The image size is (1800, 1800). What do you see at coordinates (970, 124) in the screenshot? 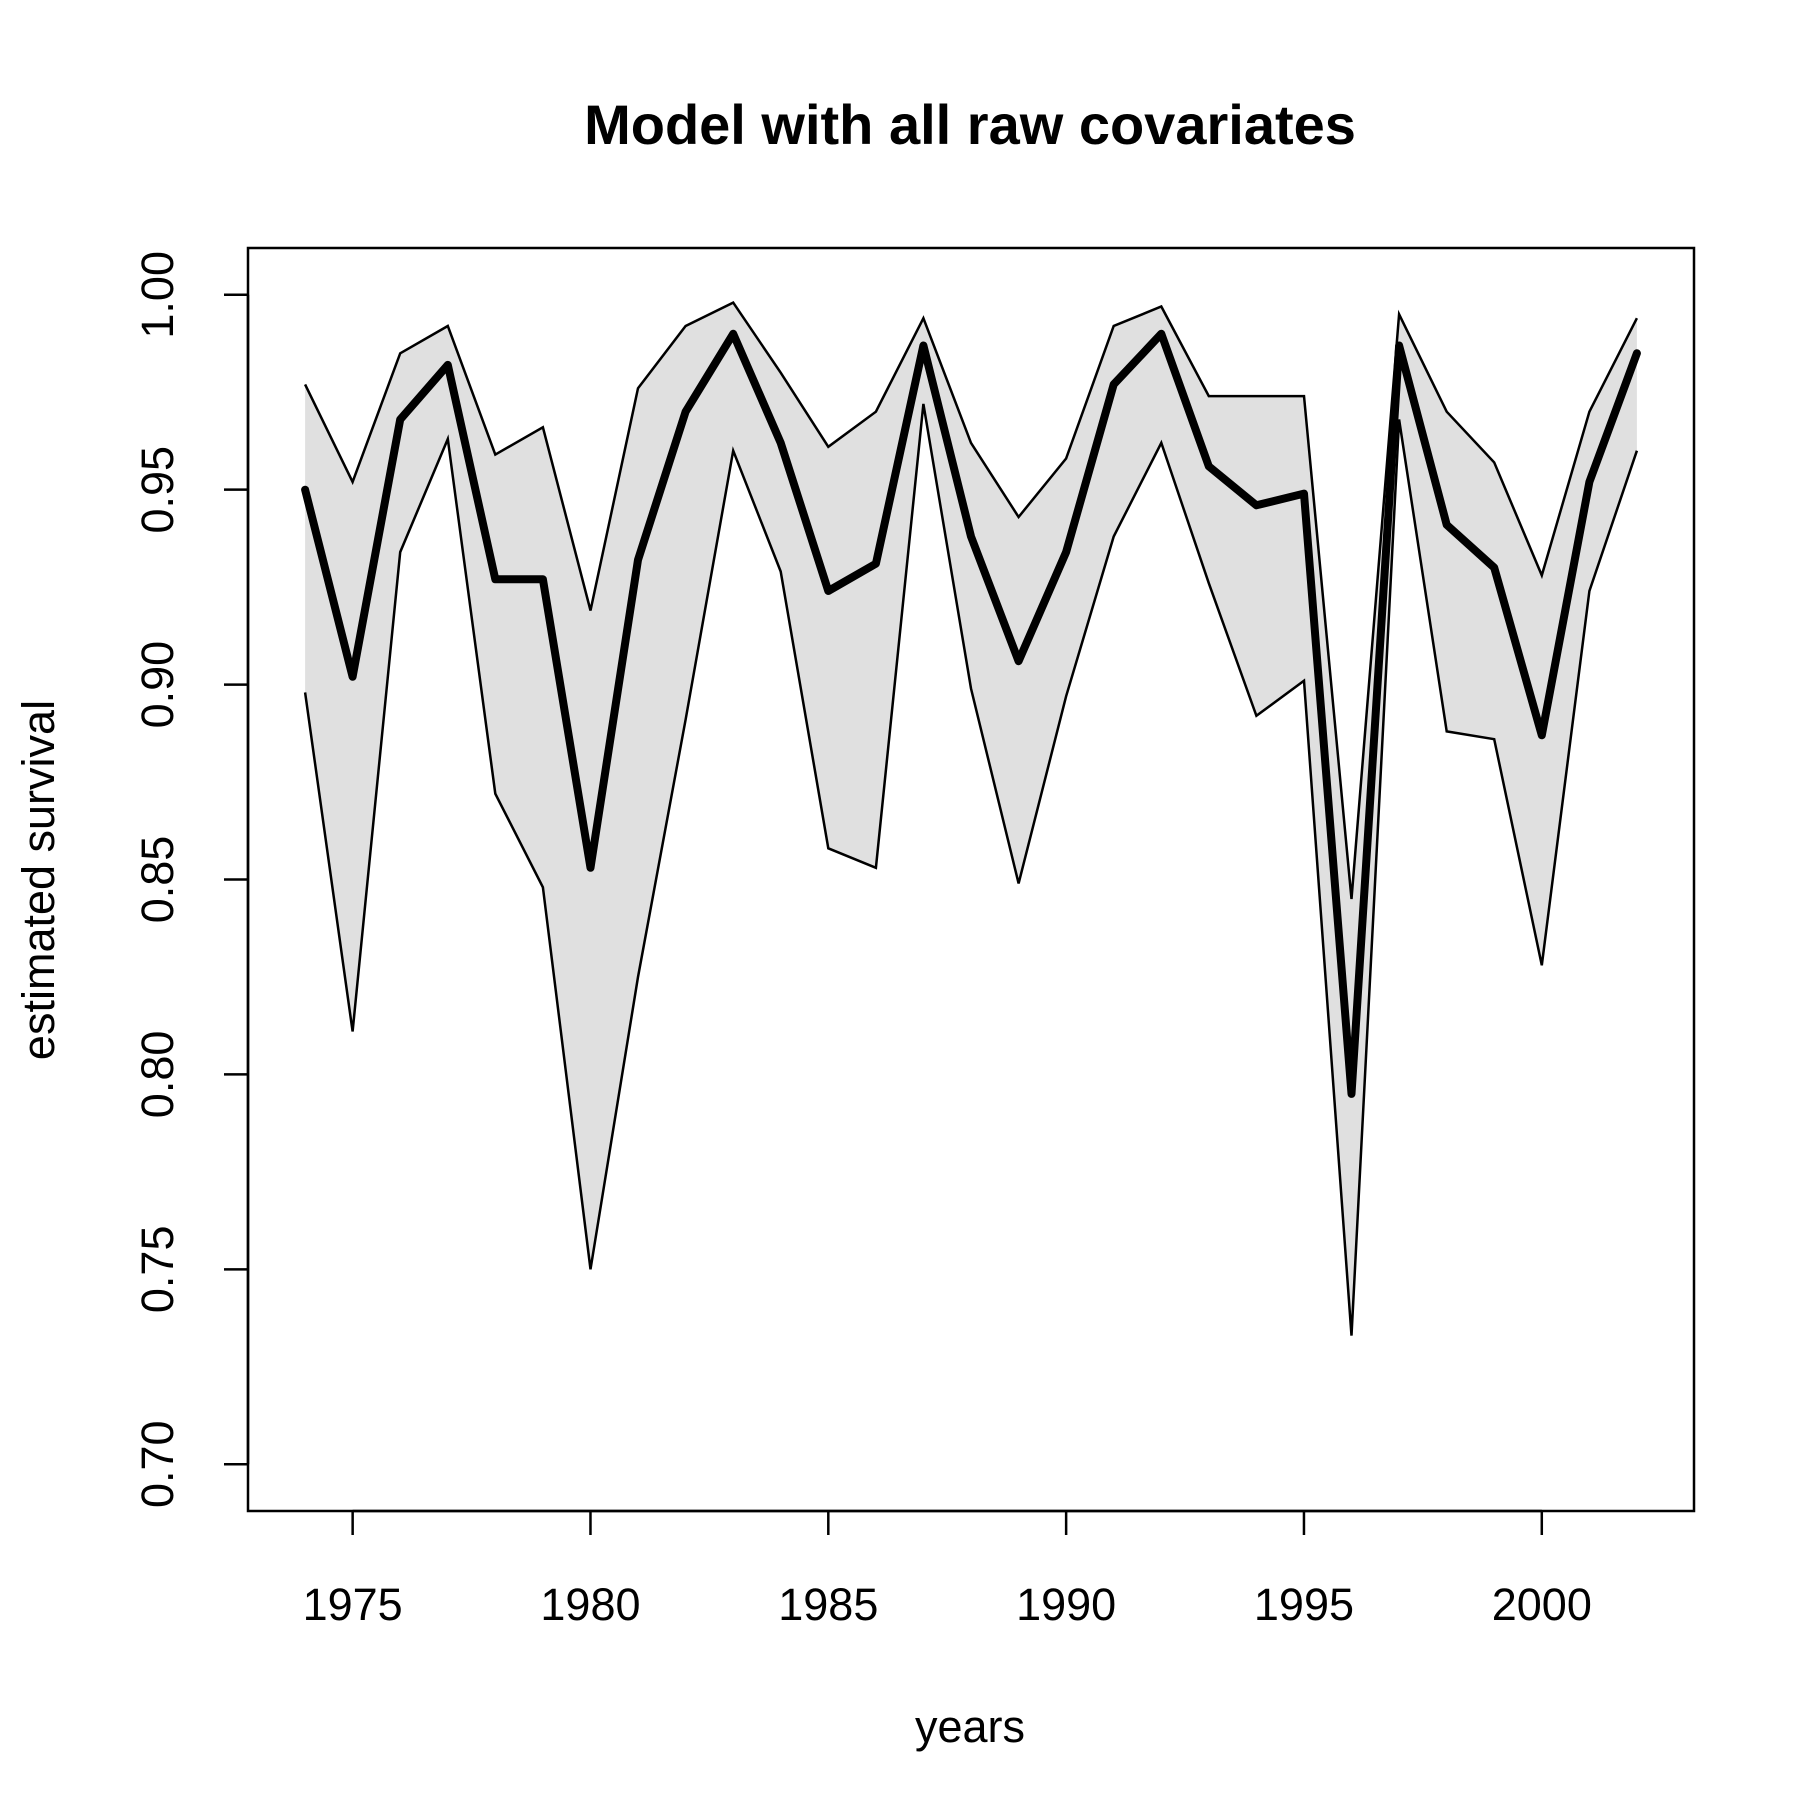
I see `chart-title: Model with all raw covariates` at bounding box center [970, 124].